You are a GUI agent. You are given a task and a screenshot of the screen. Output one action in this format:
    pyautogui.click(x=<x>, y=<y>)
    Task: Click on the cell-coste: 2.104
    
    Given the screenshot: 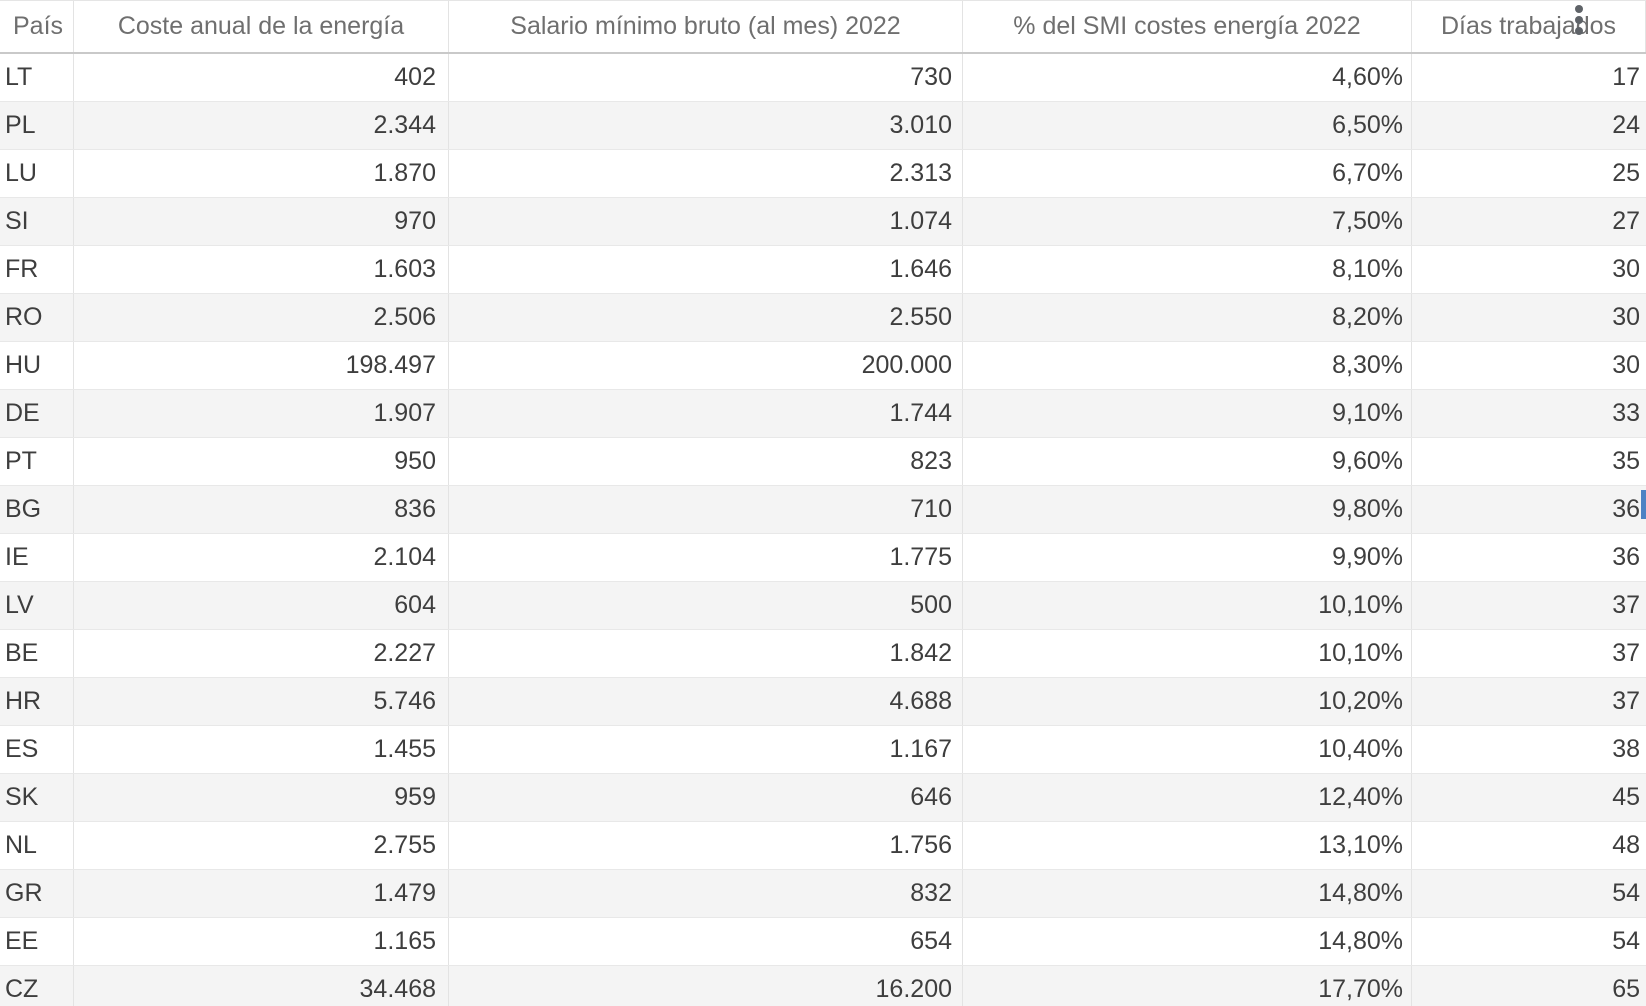 What is the action you would take?
    pyautogui.click(x=261, y=557)
    